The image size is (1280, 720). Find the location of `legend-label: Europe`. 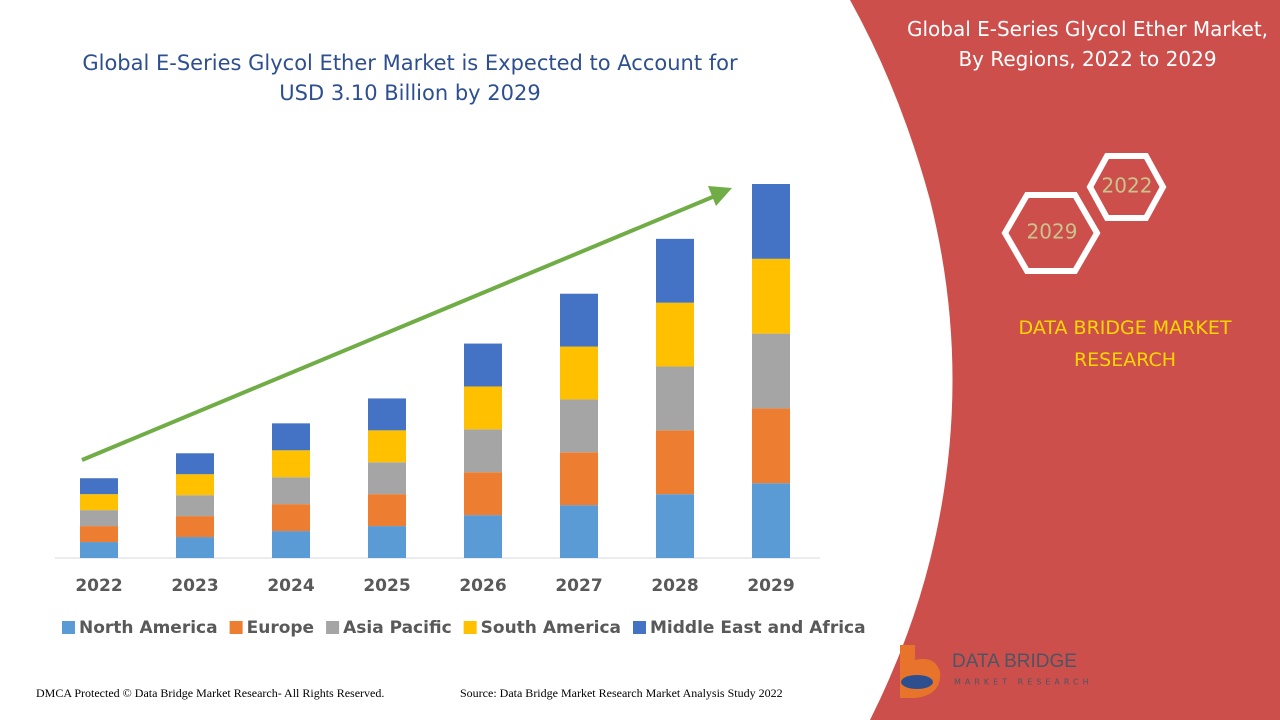

legend-label: Europe is located at coordinates (280, 628).